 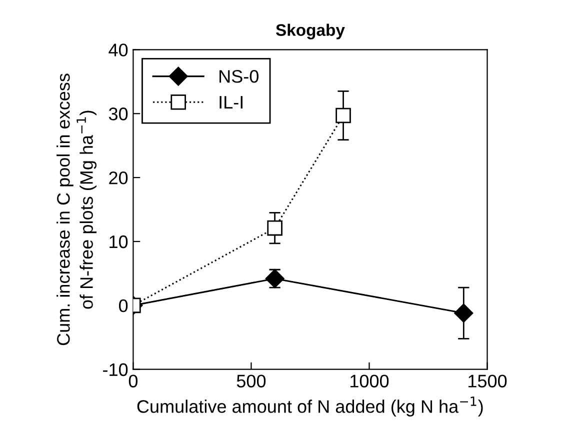 What do you see at coordinates (231, 102) in the screenshot?
I see `legend-label: IL-I` at bounding box center [231, 102].